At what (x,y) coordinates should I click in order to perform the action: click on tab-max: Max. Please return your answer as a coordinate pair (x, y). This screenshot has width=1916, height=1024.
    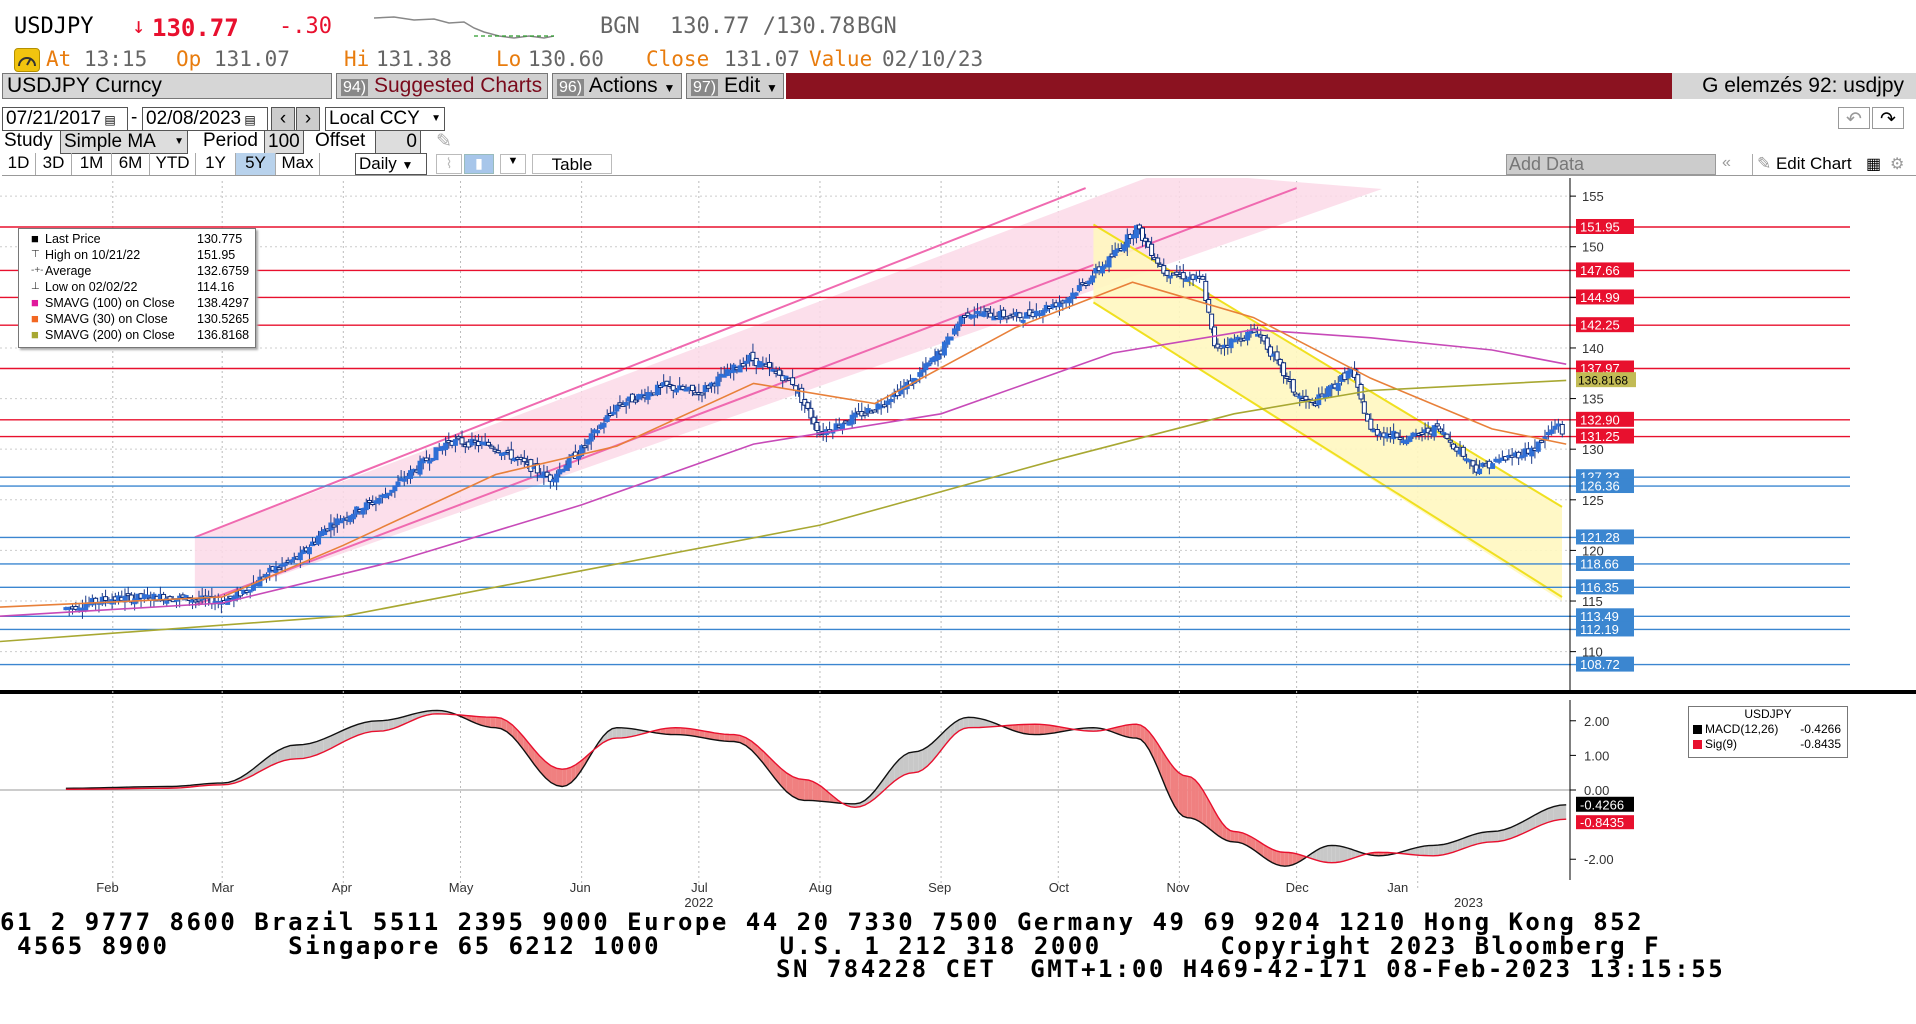
    Looking at the image, I should click on (298, 164).